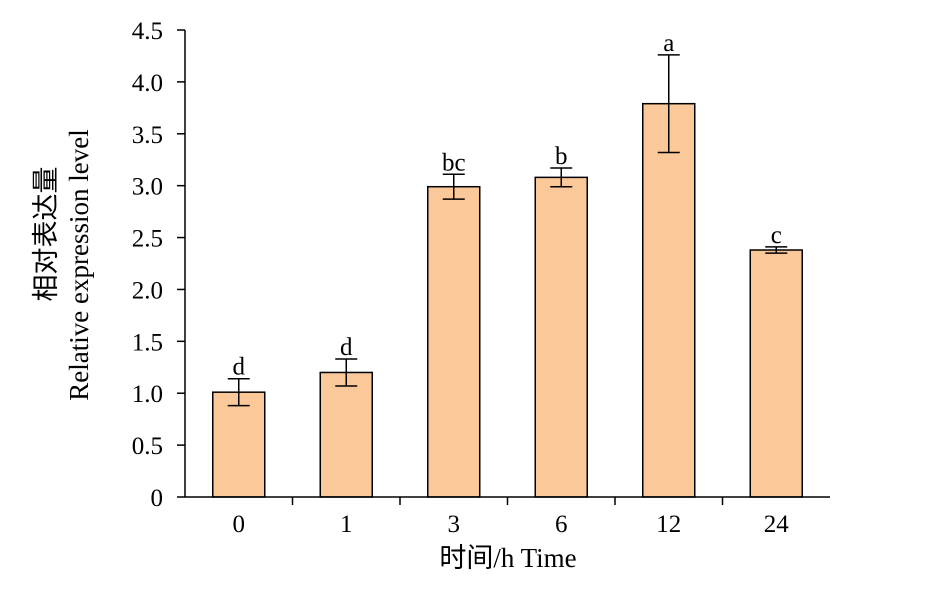 Image resolution: width=945 pixels, height=591 pixels. I want to click on x-tick-label-12: 12, so click(668, 524).